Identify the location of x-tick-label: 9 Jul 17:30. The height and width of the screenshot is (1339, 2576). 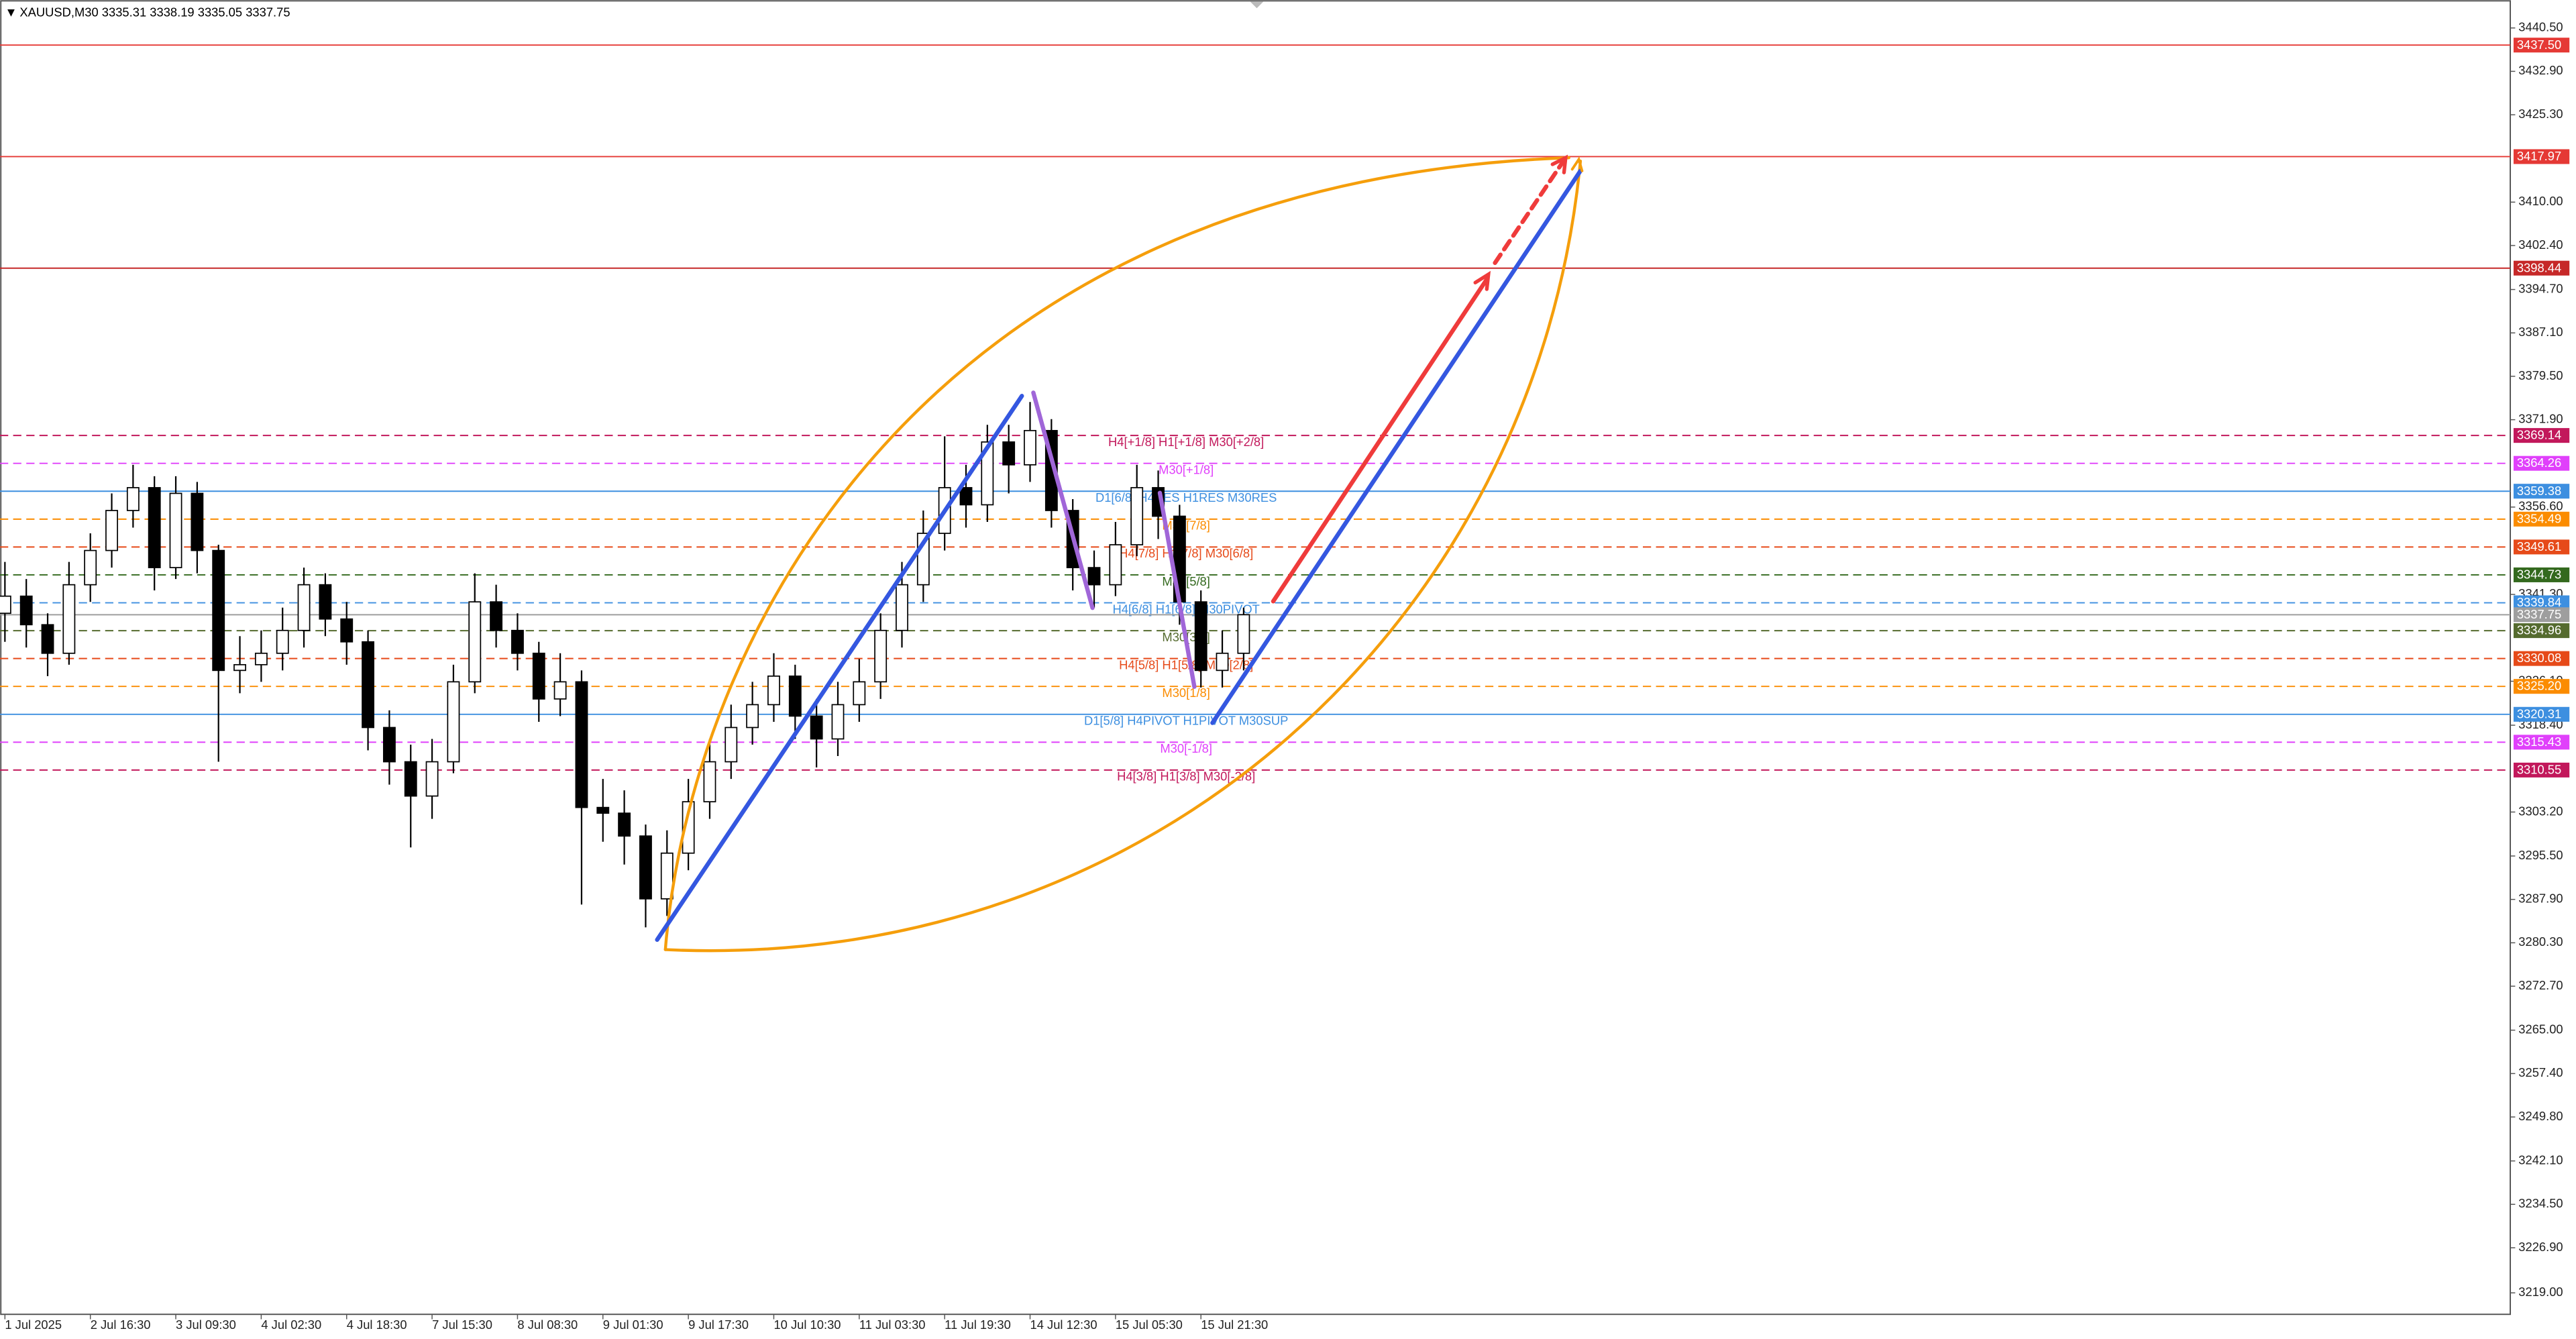
(718, 1325).